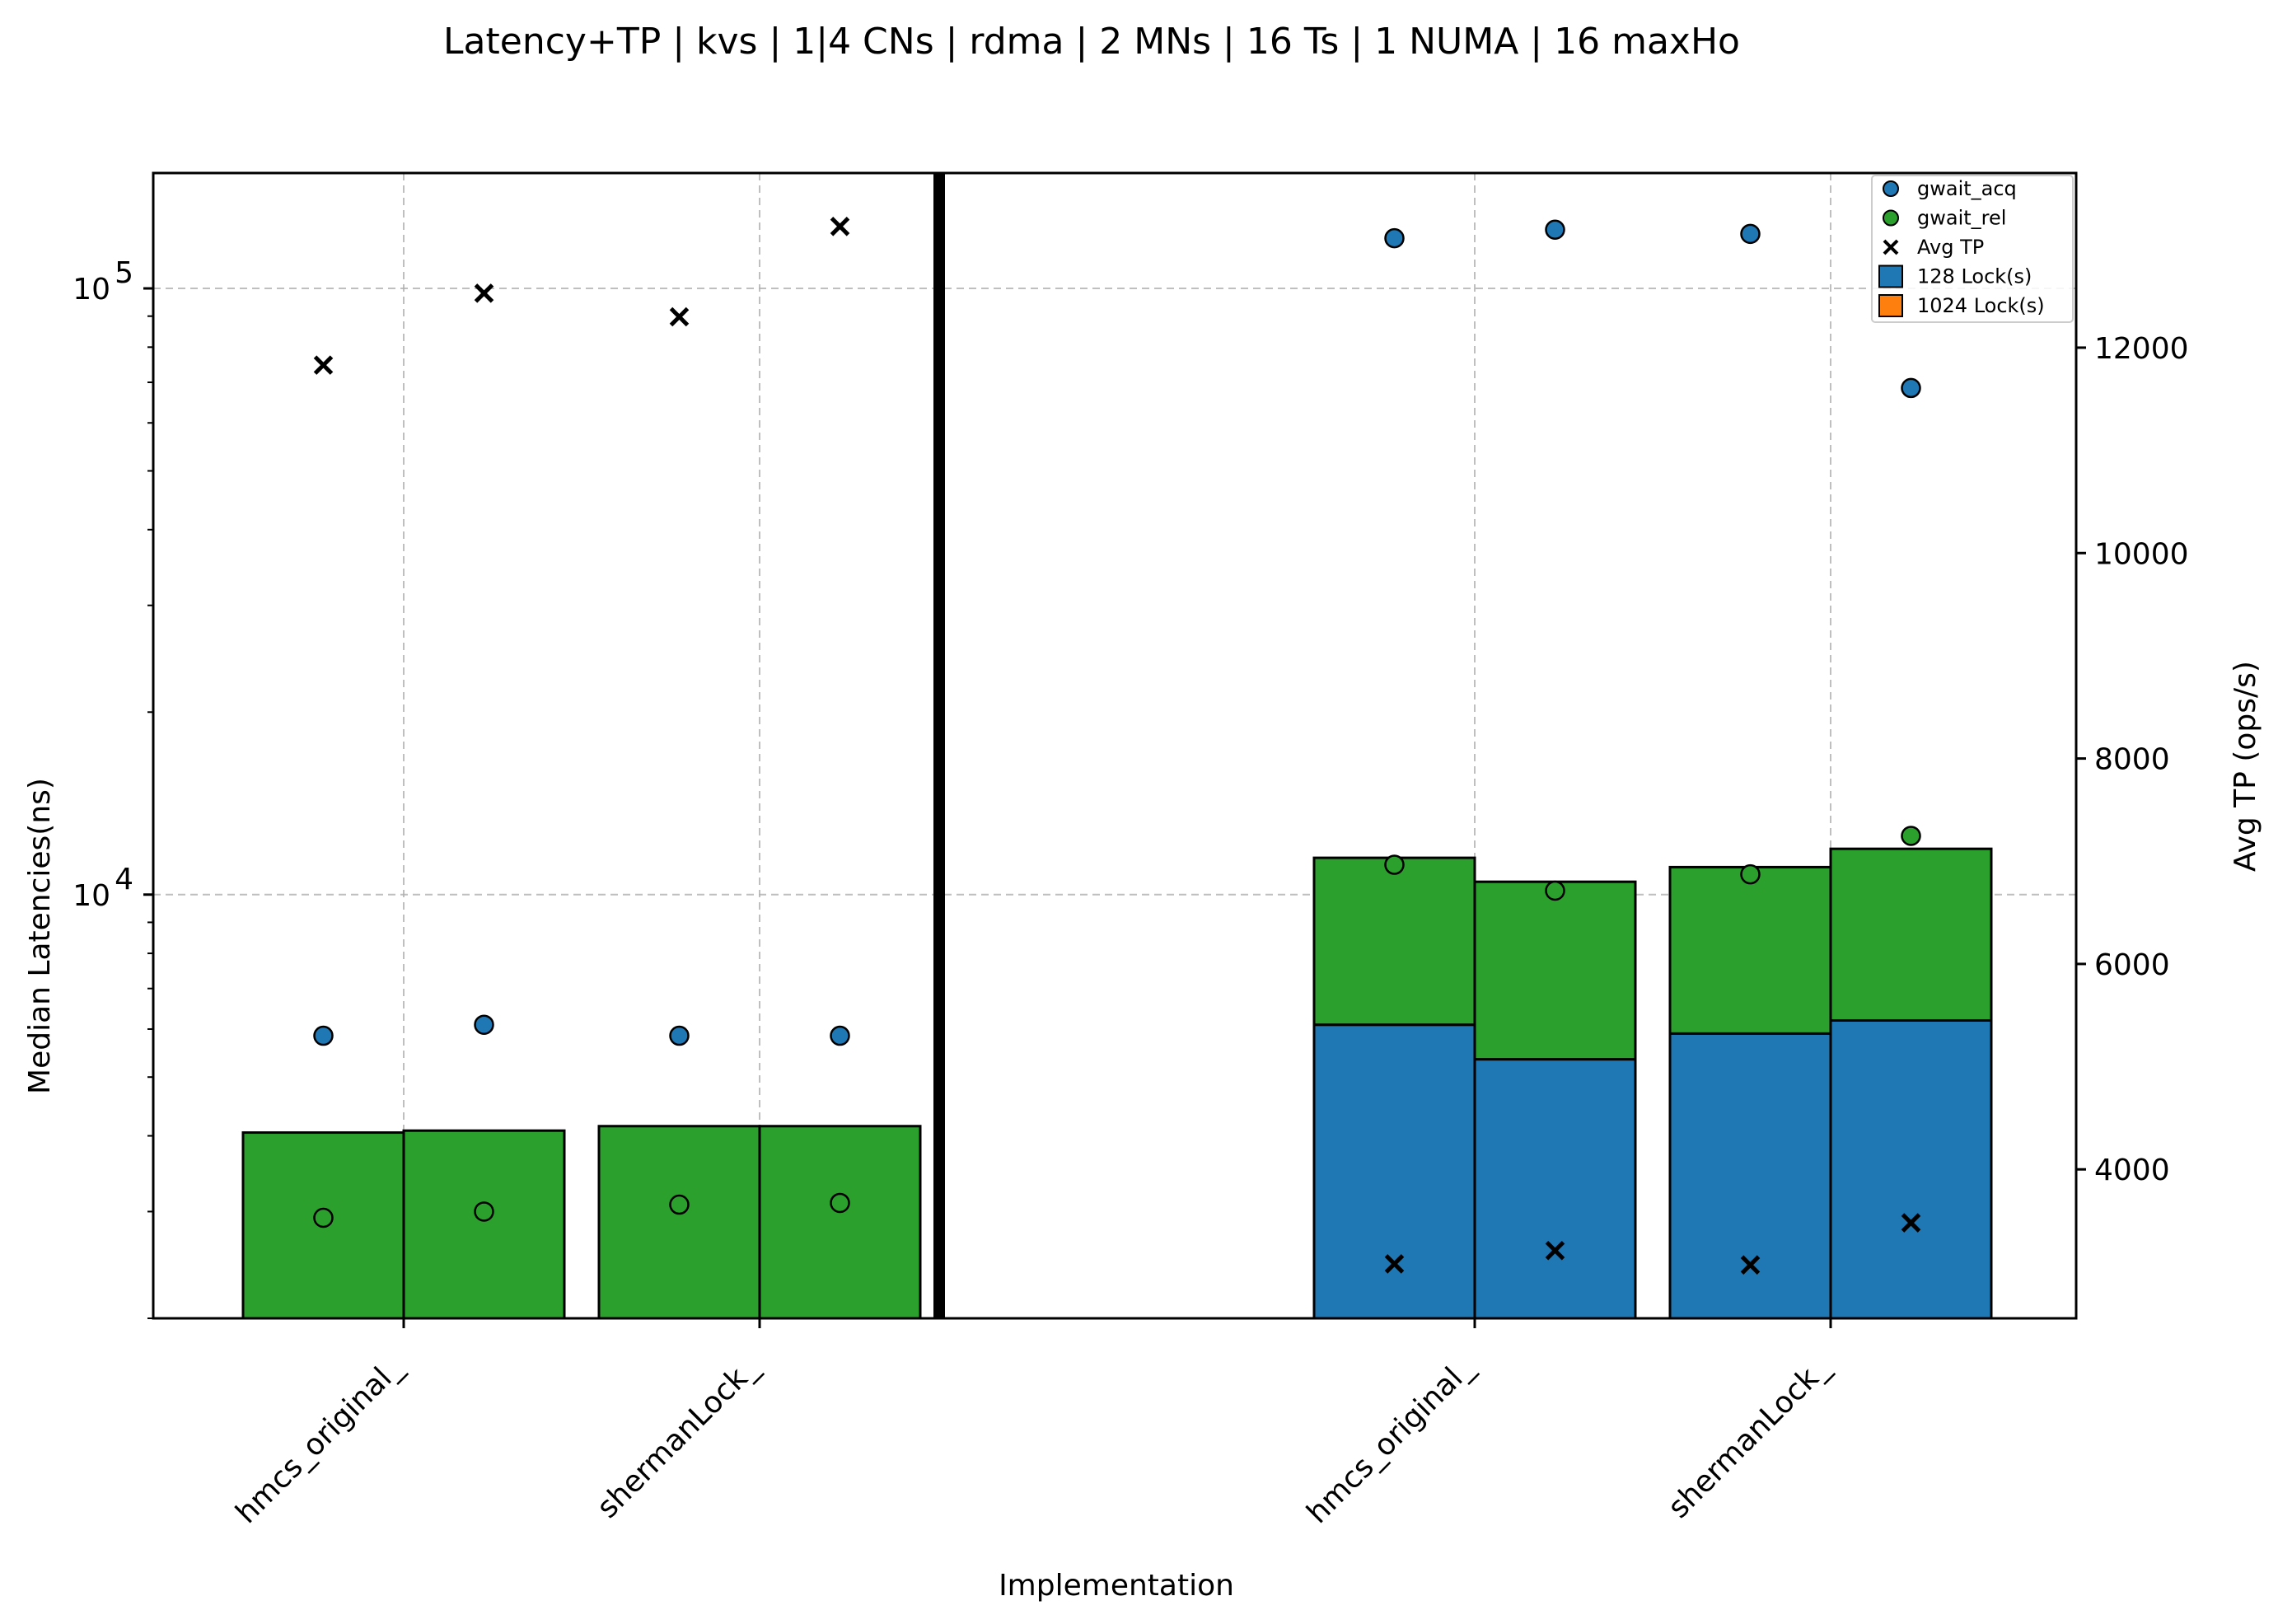 This screenshot has width=2278, height=1624. Describe the element at coordinates (1967, 188) in the screenshot. I see `legend-label: gwait_acq` at that location.